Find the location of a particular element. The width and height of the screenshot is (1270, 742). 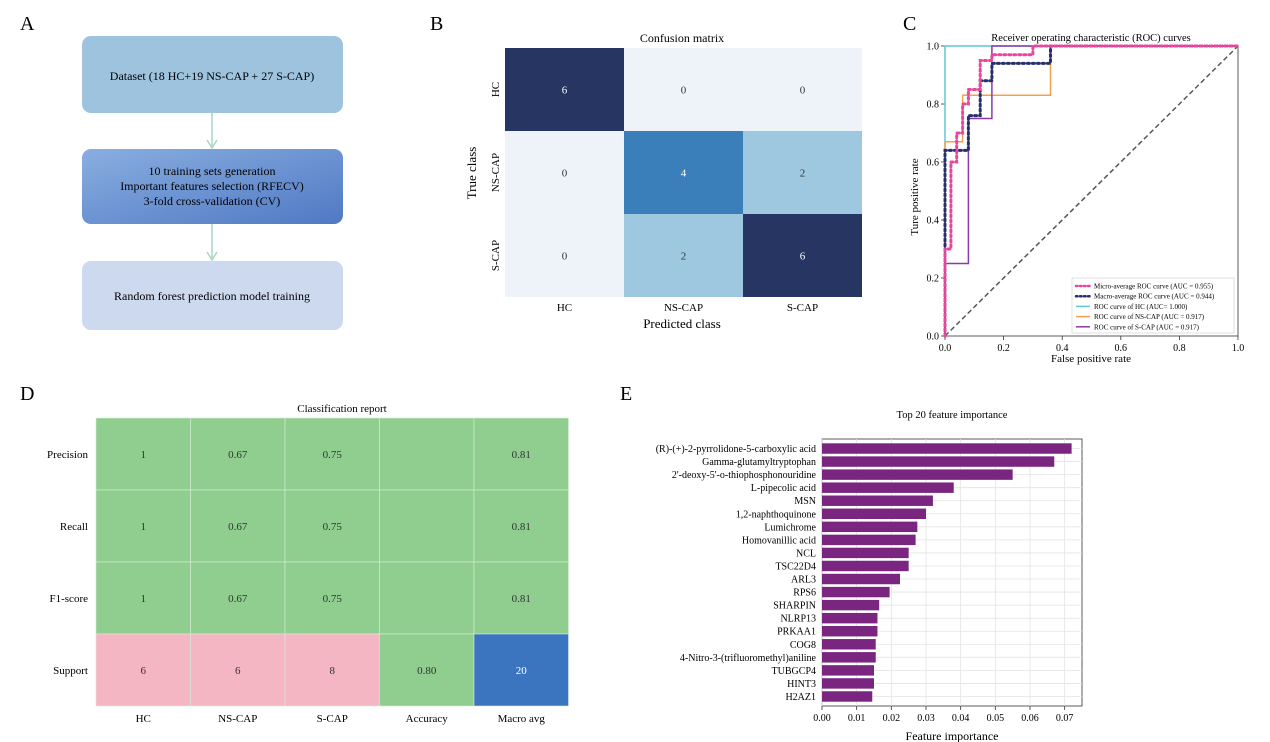

roc-x-tick-label: 0.6 is located at coordinates (1121, 348).